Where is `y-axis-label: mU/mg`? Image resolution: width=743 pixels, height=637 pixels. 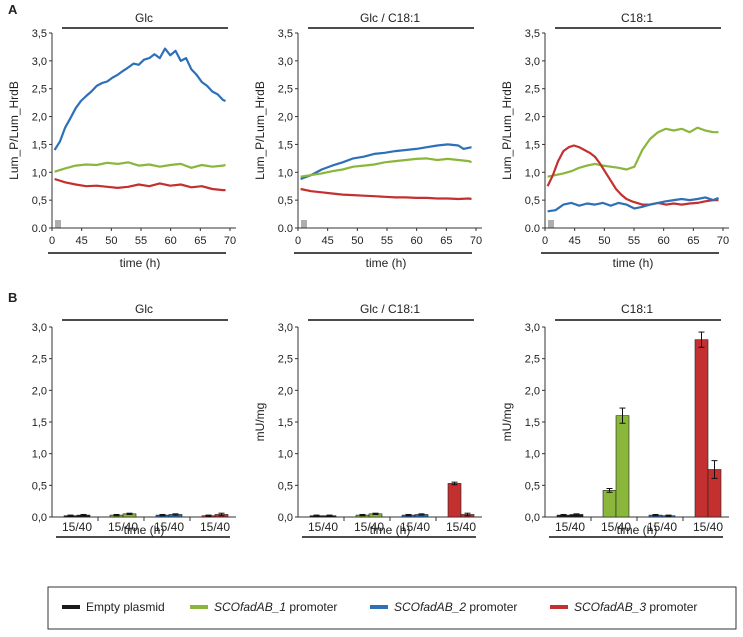 y-axis-label: mU/mg is located at coordinates (260, 422).